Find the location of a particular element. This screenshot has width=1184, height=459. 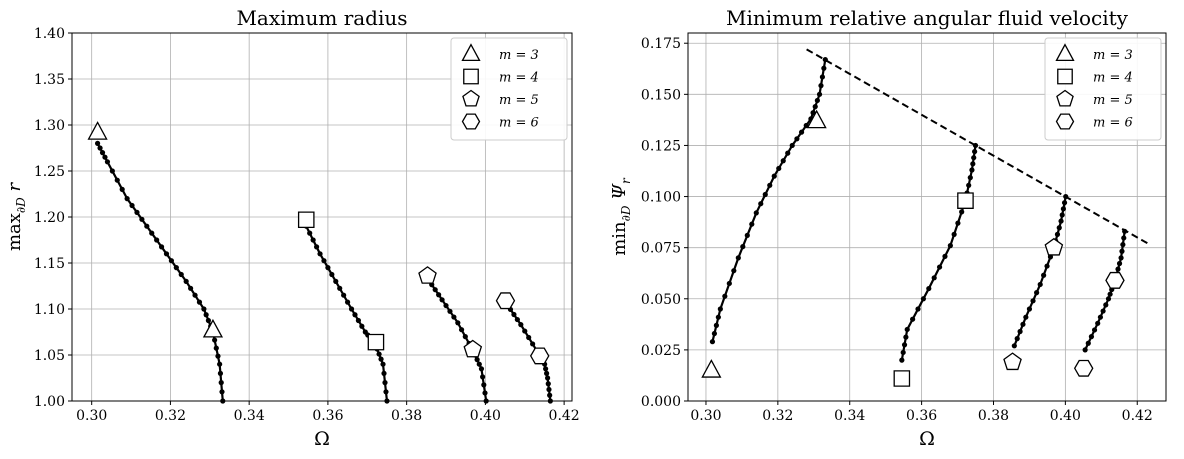

series-line-m5 is located at coordinates (457, 340).